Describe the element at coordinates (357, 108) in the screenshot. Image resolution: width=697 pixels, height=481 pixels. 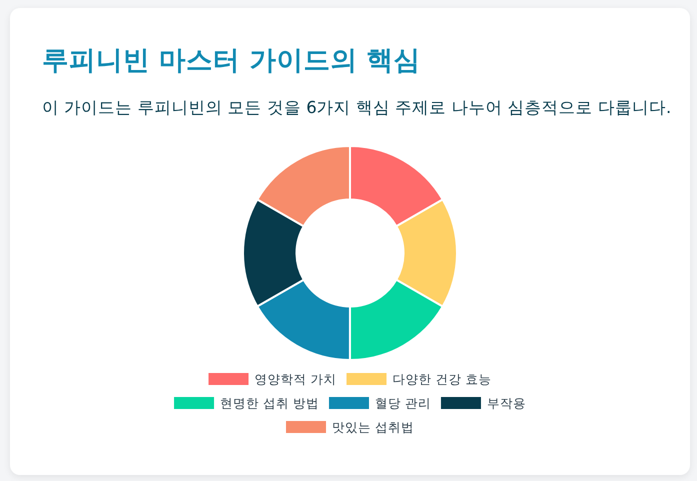
I see `chart-subtitle: 이 가이드는 루피니빈의 모든 것을 6가지 핵심 주제로 나누어 심층적으로 다룹니다.` at that location.